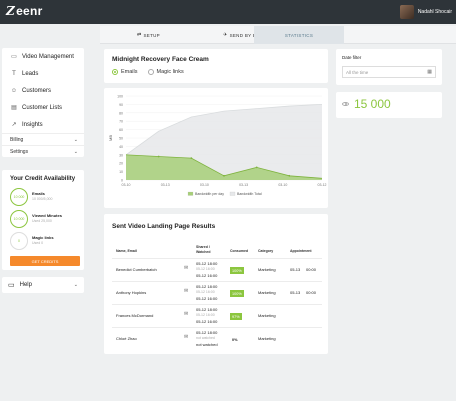  What do you see at coordinates (406, 12) in the screenshot?
I see `avatar` at bounding box center [406, 12].